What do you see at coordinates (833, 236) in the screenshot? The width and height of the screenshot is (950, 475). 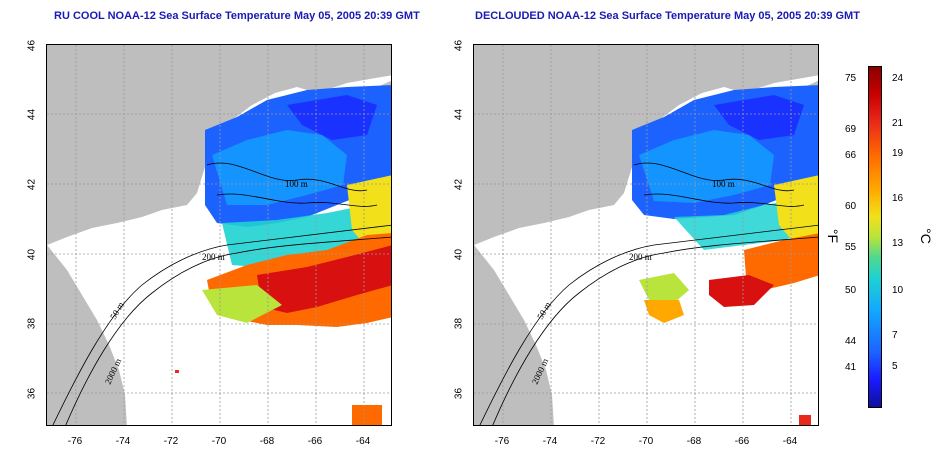 I see `fahrenheit-unit-label: °F` at bounding box center [833, 236].